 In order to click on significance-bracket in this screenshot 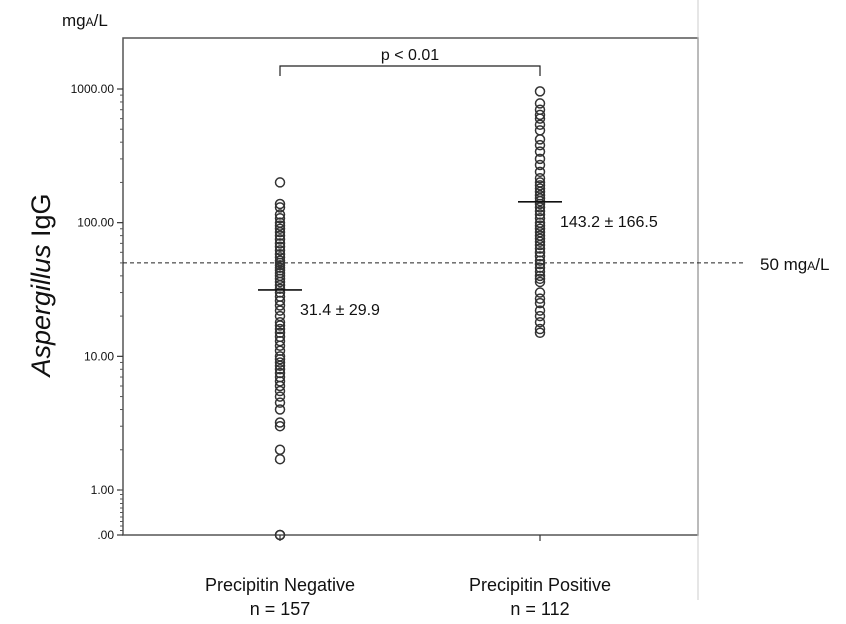, I will do `click(410, 70)`.